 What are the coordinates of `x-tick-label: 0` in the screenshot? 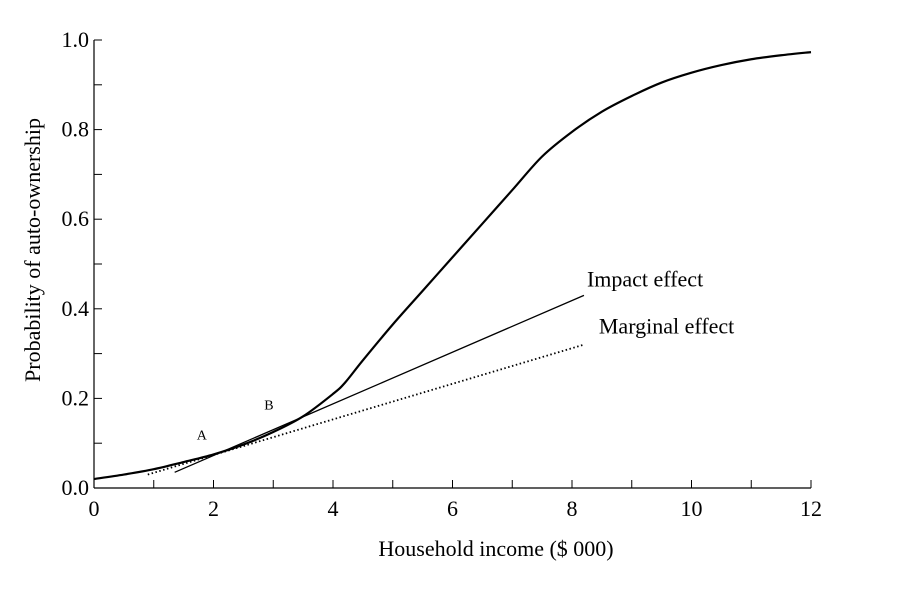 It's located at (94, 508).